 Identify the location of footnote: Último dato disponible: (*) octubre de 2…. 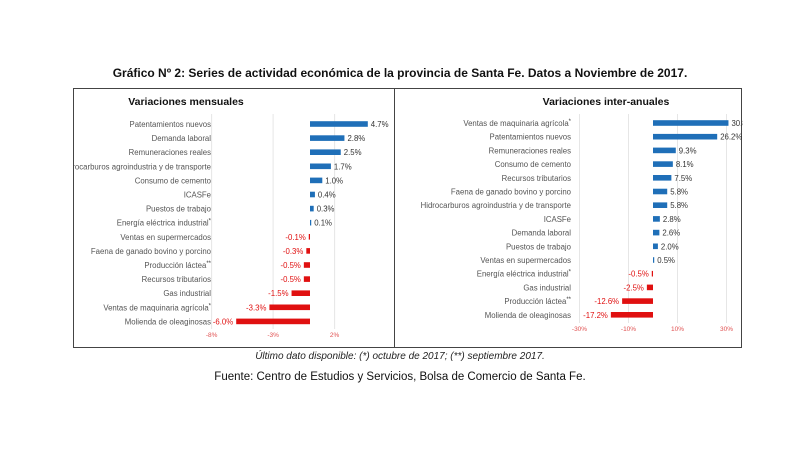
(400, 356).